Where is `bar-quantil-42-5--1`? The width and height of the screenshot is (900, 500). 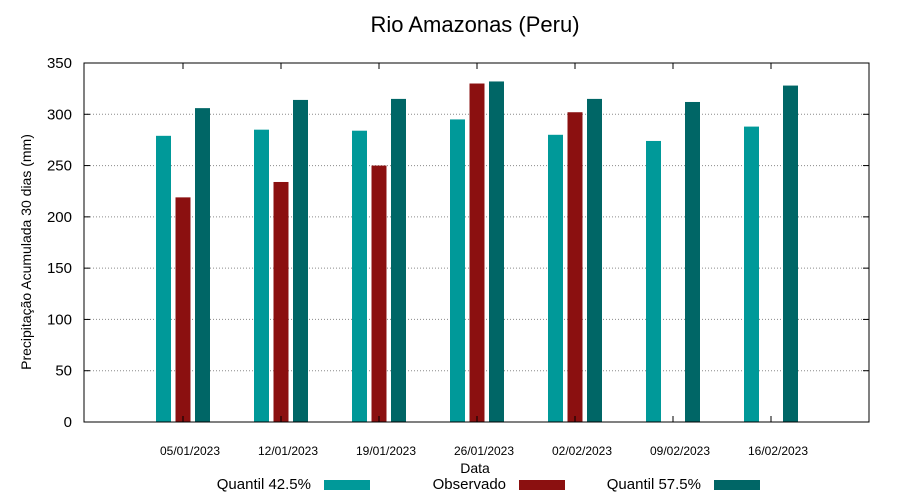
bar-quantil-42-5--1 is located at coordinates (261, 275).